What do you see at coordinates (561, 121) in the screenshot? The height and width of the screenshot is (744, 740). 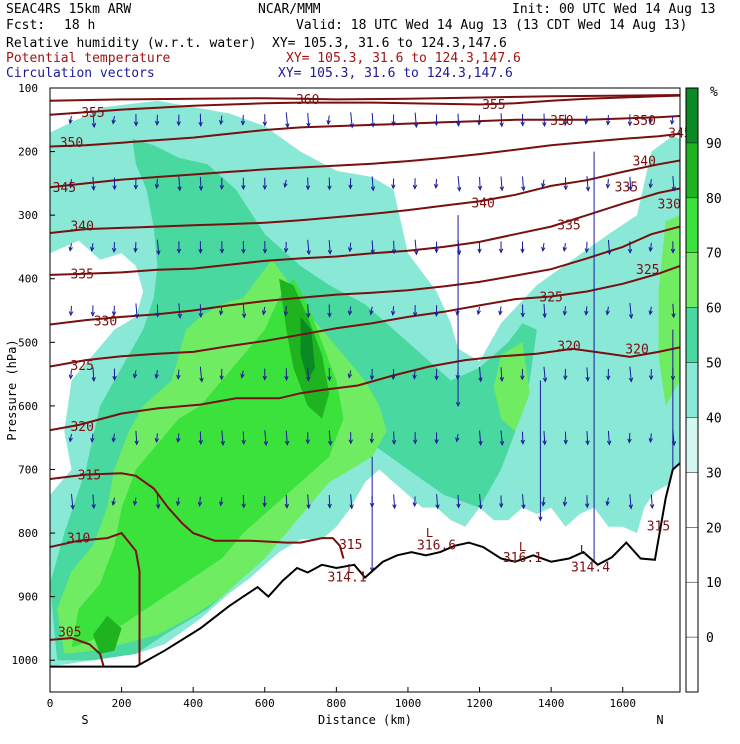 I see `theta-label-350: 350` at bounding box center [561, 121].